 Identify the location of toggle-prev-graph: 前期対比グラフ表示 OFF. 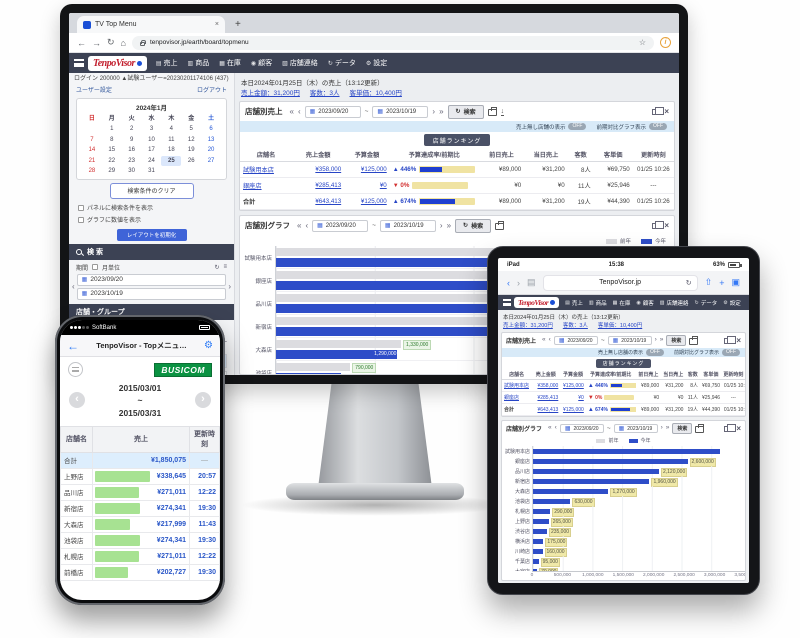
(631, 127).